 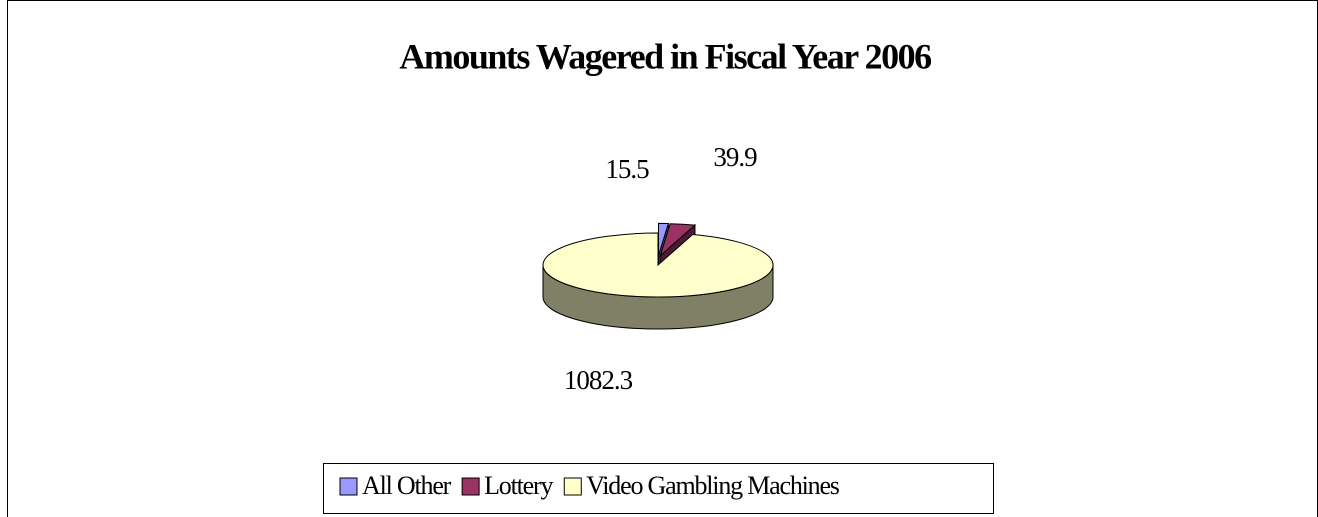 What do you see at coordinates (407, 485) in the screenshot?
I see `legend-label: All Other` at bounding box center [407, 485].